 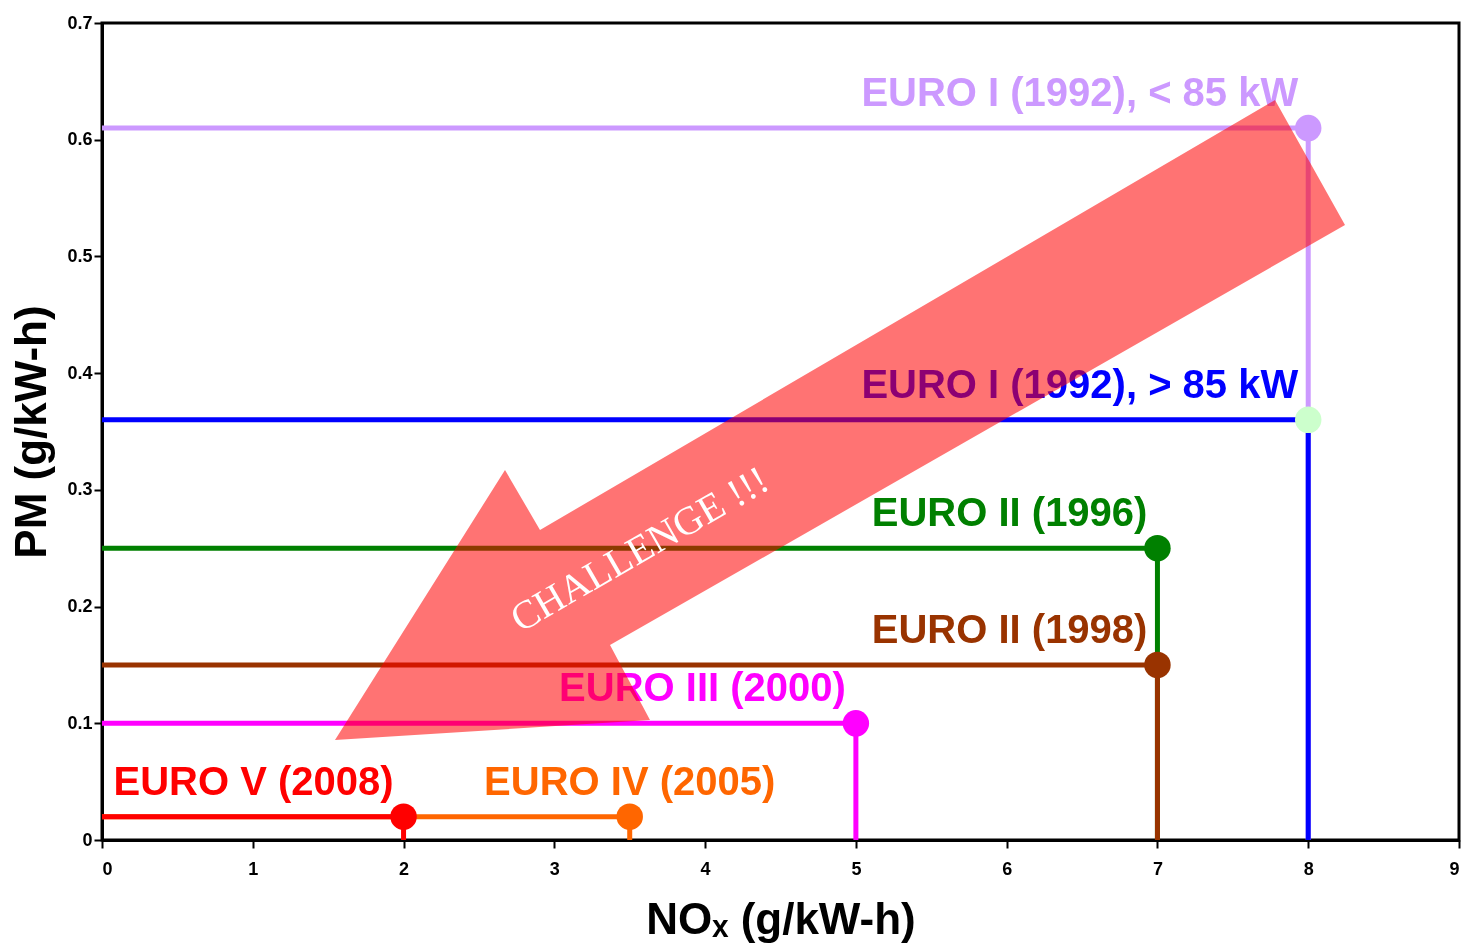 What do you see at coordinates (80, 722) in the screenshot?
I see `y-tick-label: 0.1` at bounding box center [80, 722].